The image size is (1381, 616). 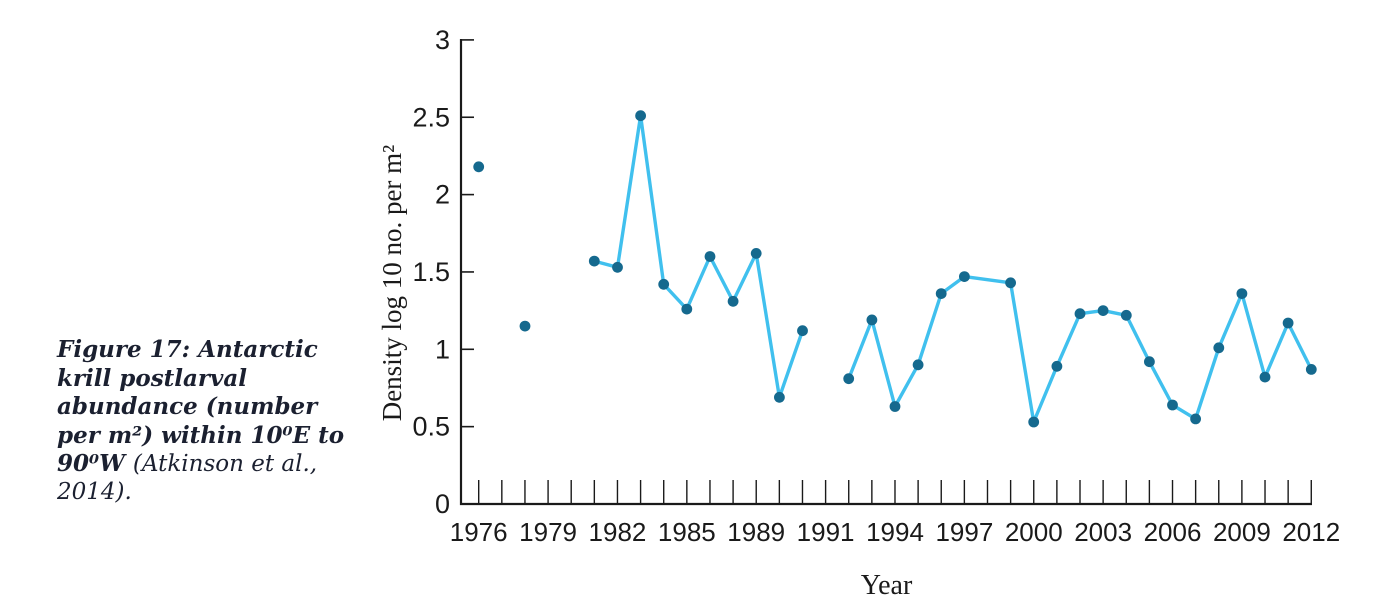 I want to click on x-tick-label: 2012, so click(x=1311, y=532).